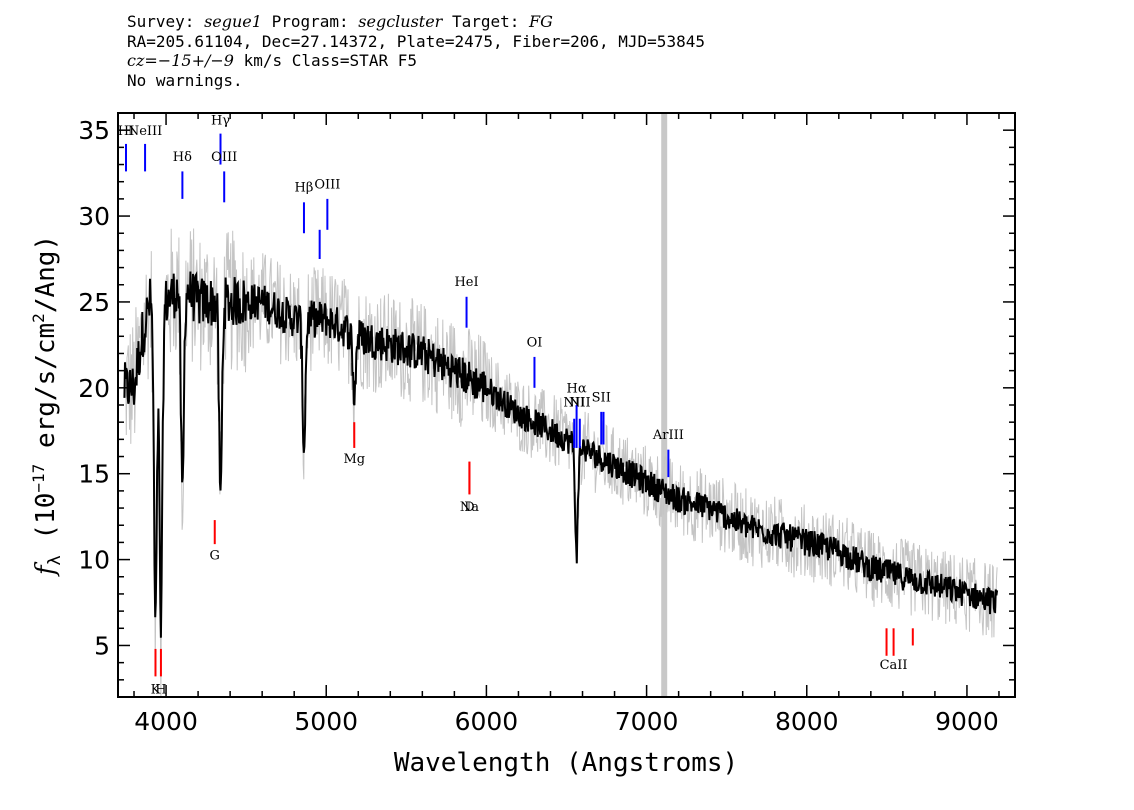 This screenshot has width=1134, height=810. Describe the element at coordinates (233, 21) in the screenshot. I see `survey-value: segue1` at that location.